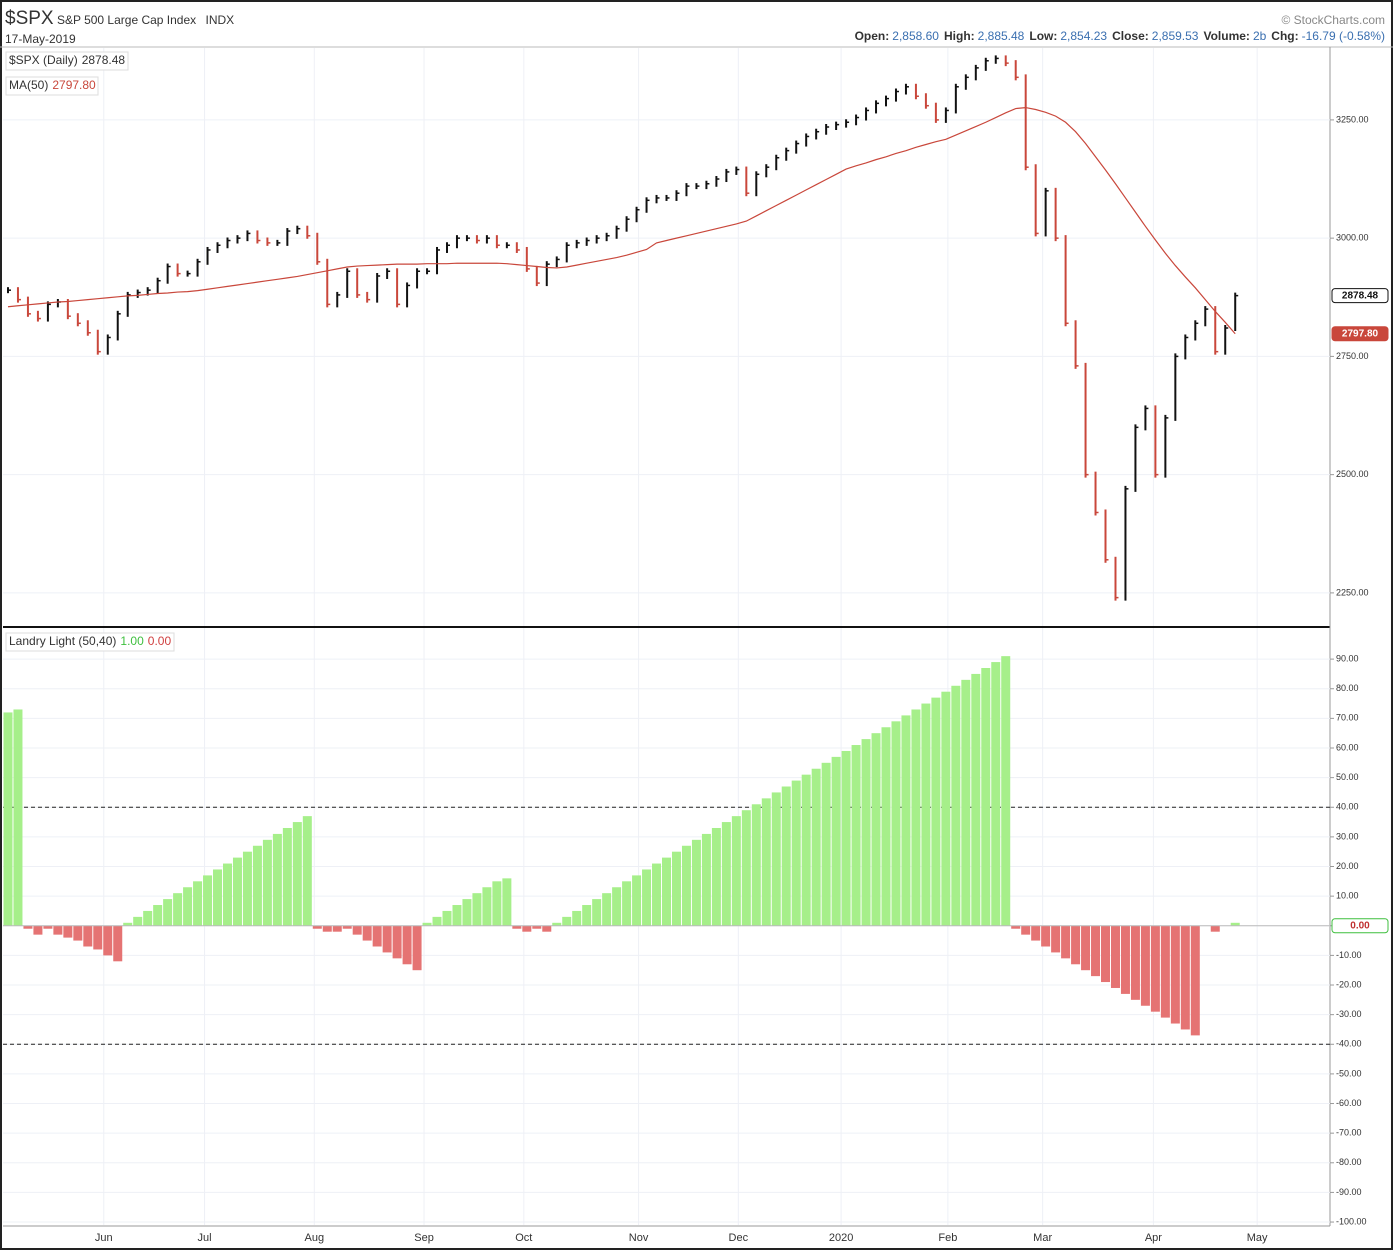 Image resolution: width=1393 pixels, height=1250 pixels. I want to click on quote-value: 2b, so click(1259, 36).